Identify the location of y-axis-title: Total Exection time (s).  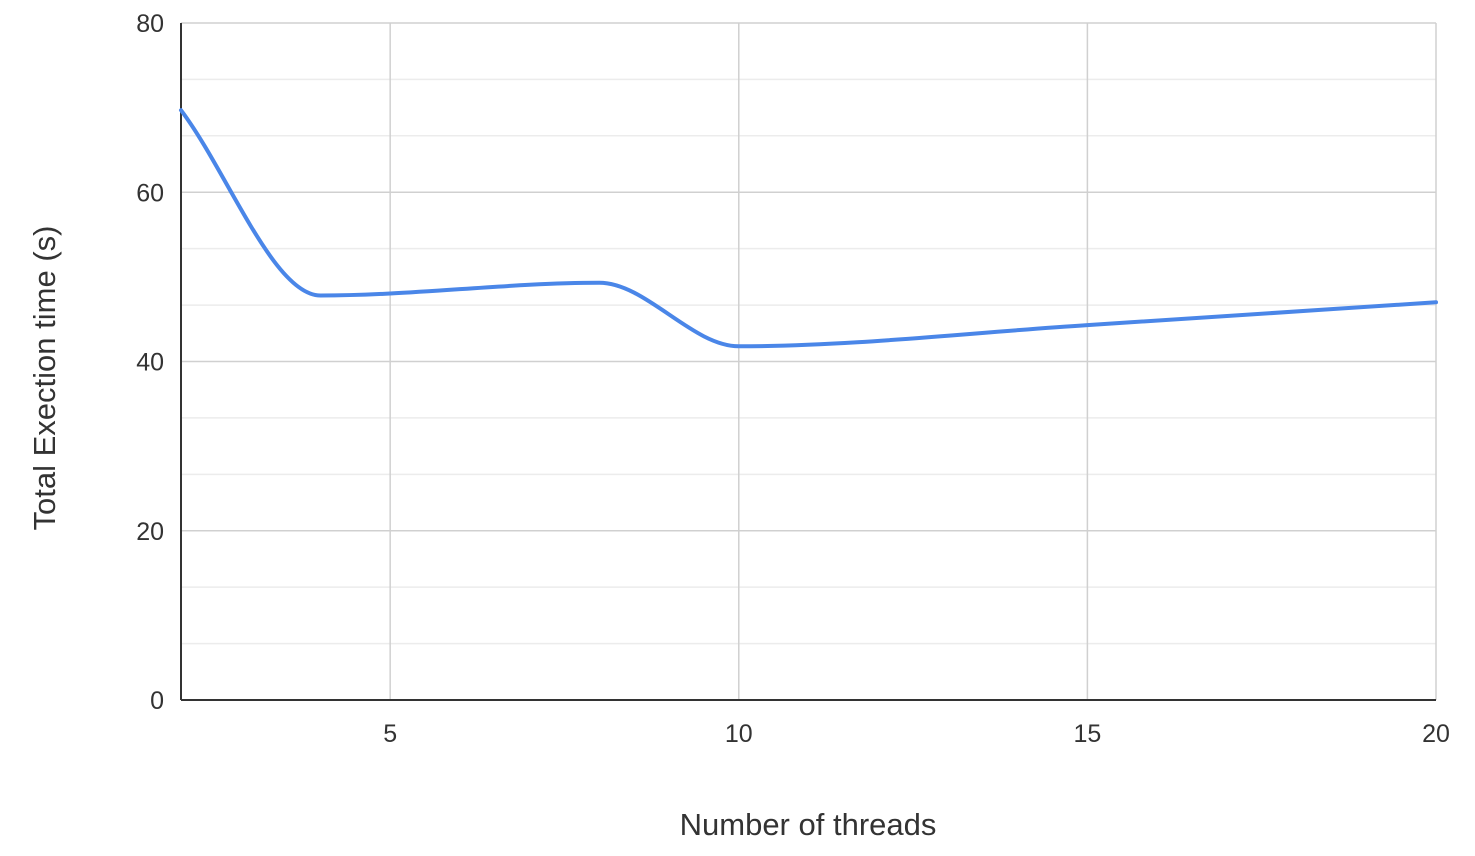
(44, 378).